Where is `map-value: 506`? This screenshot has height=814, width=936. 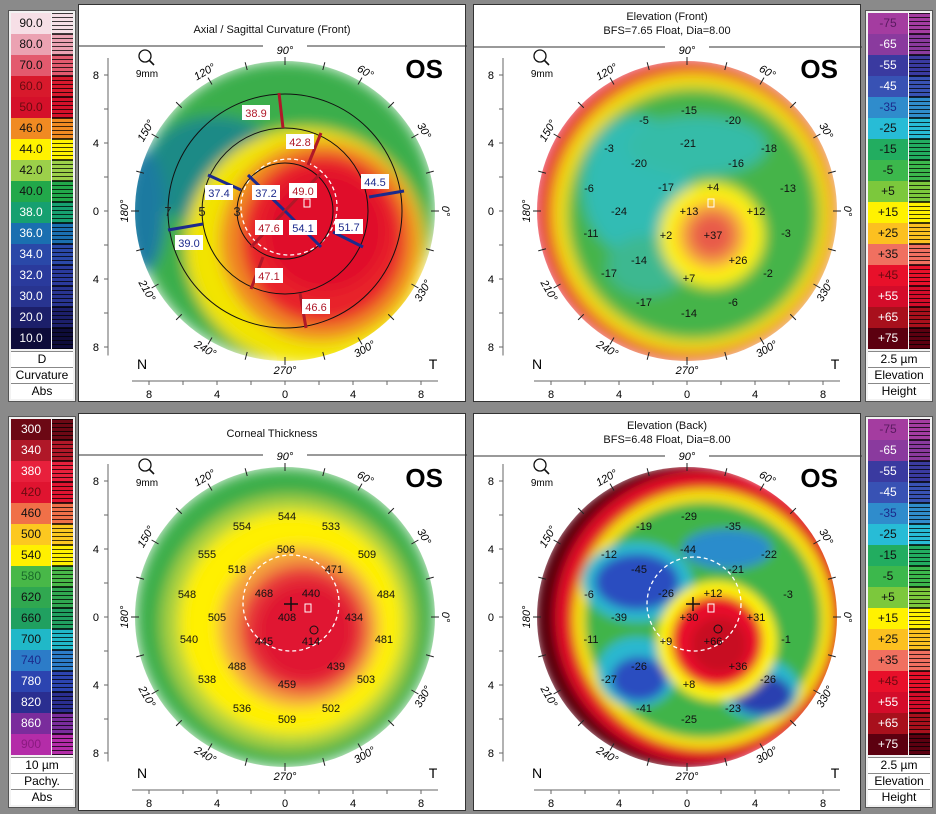 map-value: 506 is located at coordinates (286, 550).